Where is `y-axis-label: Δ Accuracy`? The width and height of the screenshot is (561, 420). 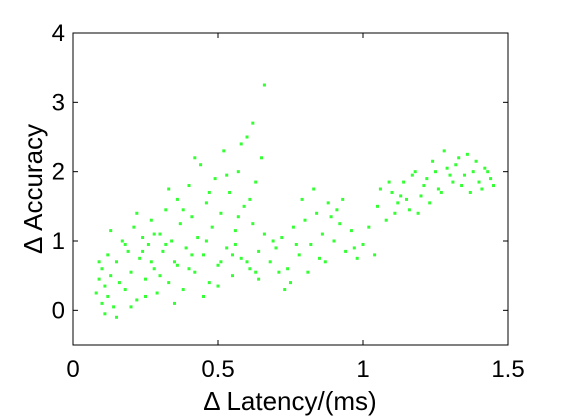 y-axis-label: Δ Accuracy is located at coordinates (33, 189).